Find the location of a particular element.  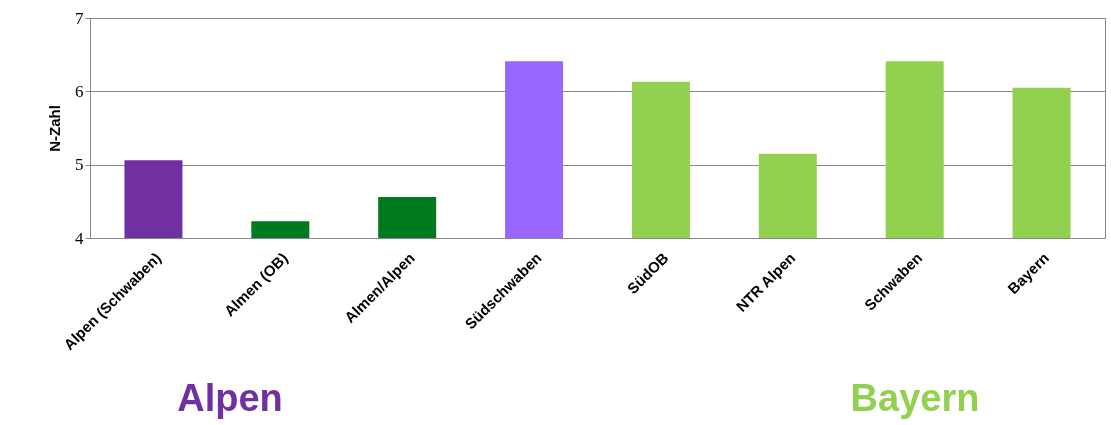

y-tick-label: 6 is located at coordinates (79, 91).